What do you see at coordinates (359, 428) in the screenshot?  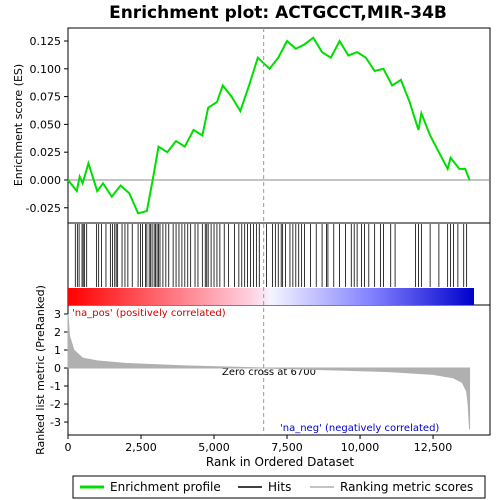 I see `annotation: 'na_neg' (negatively correlated)` at bounding box center [359, 428].